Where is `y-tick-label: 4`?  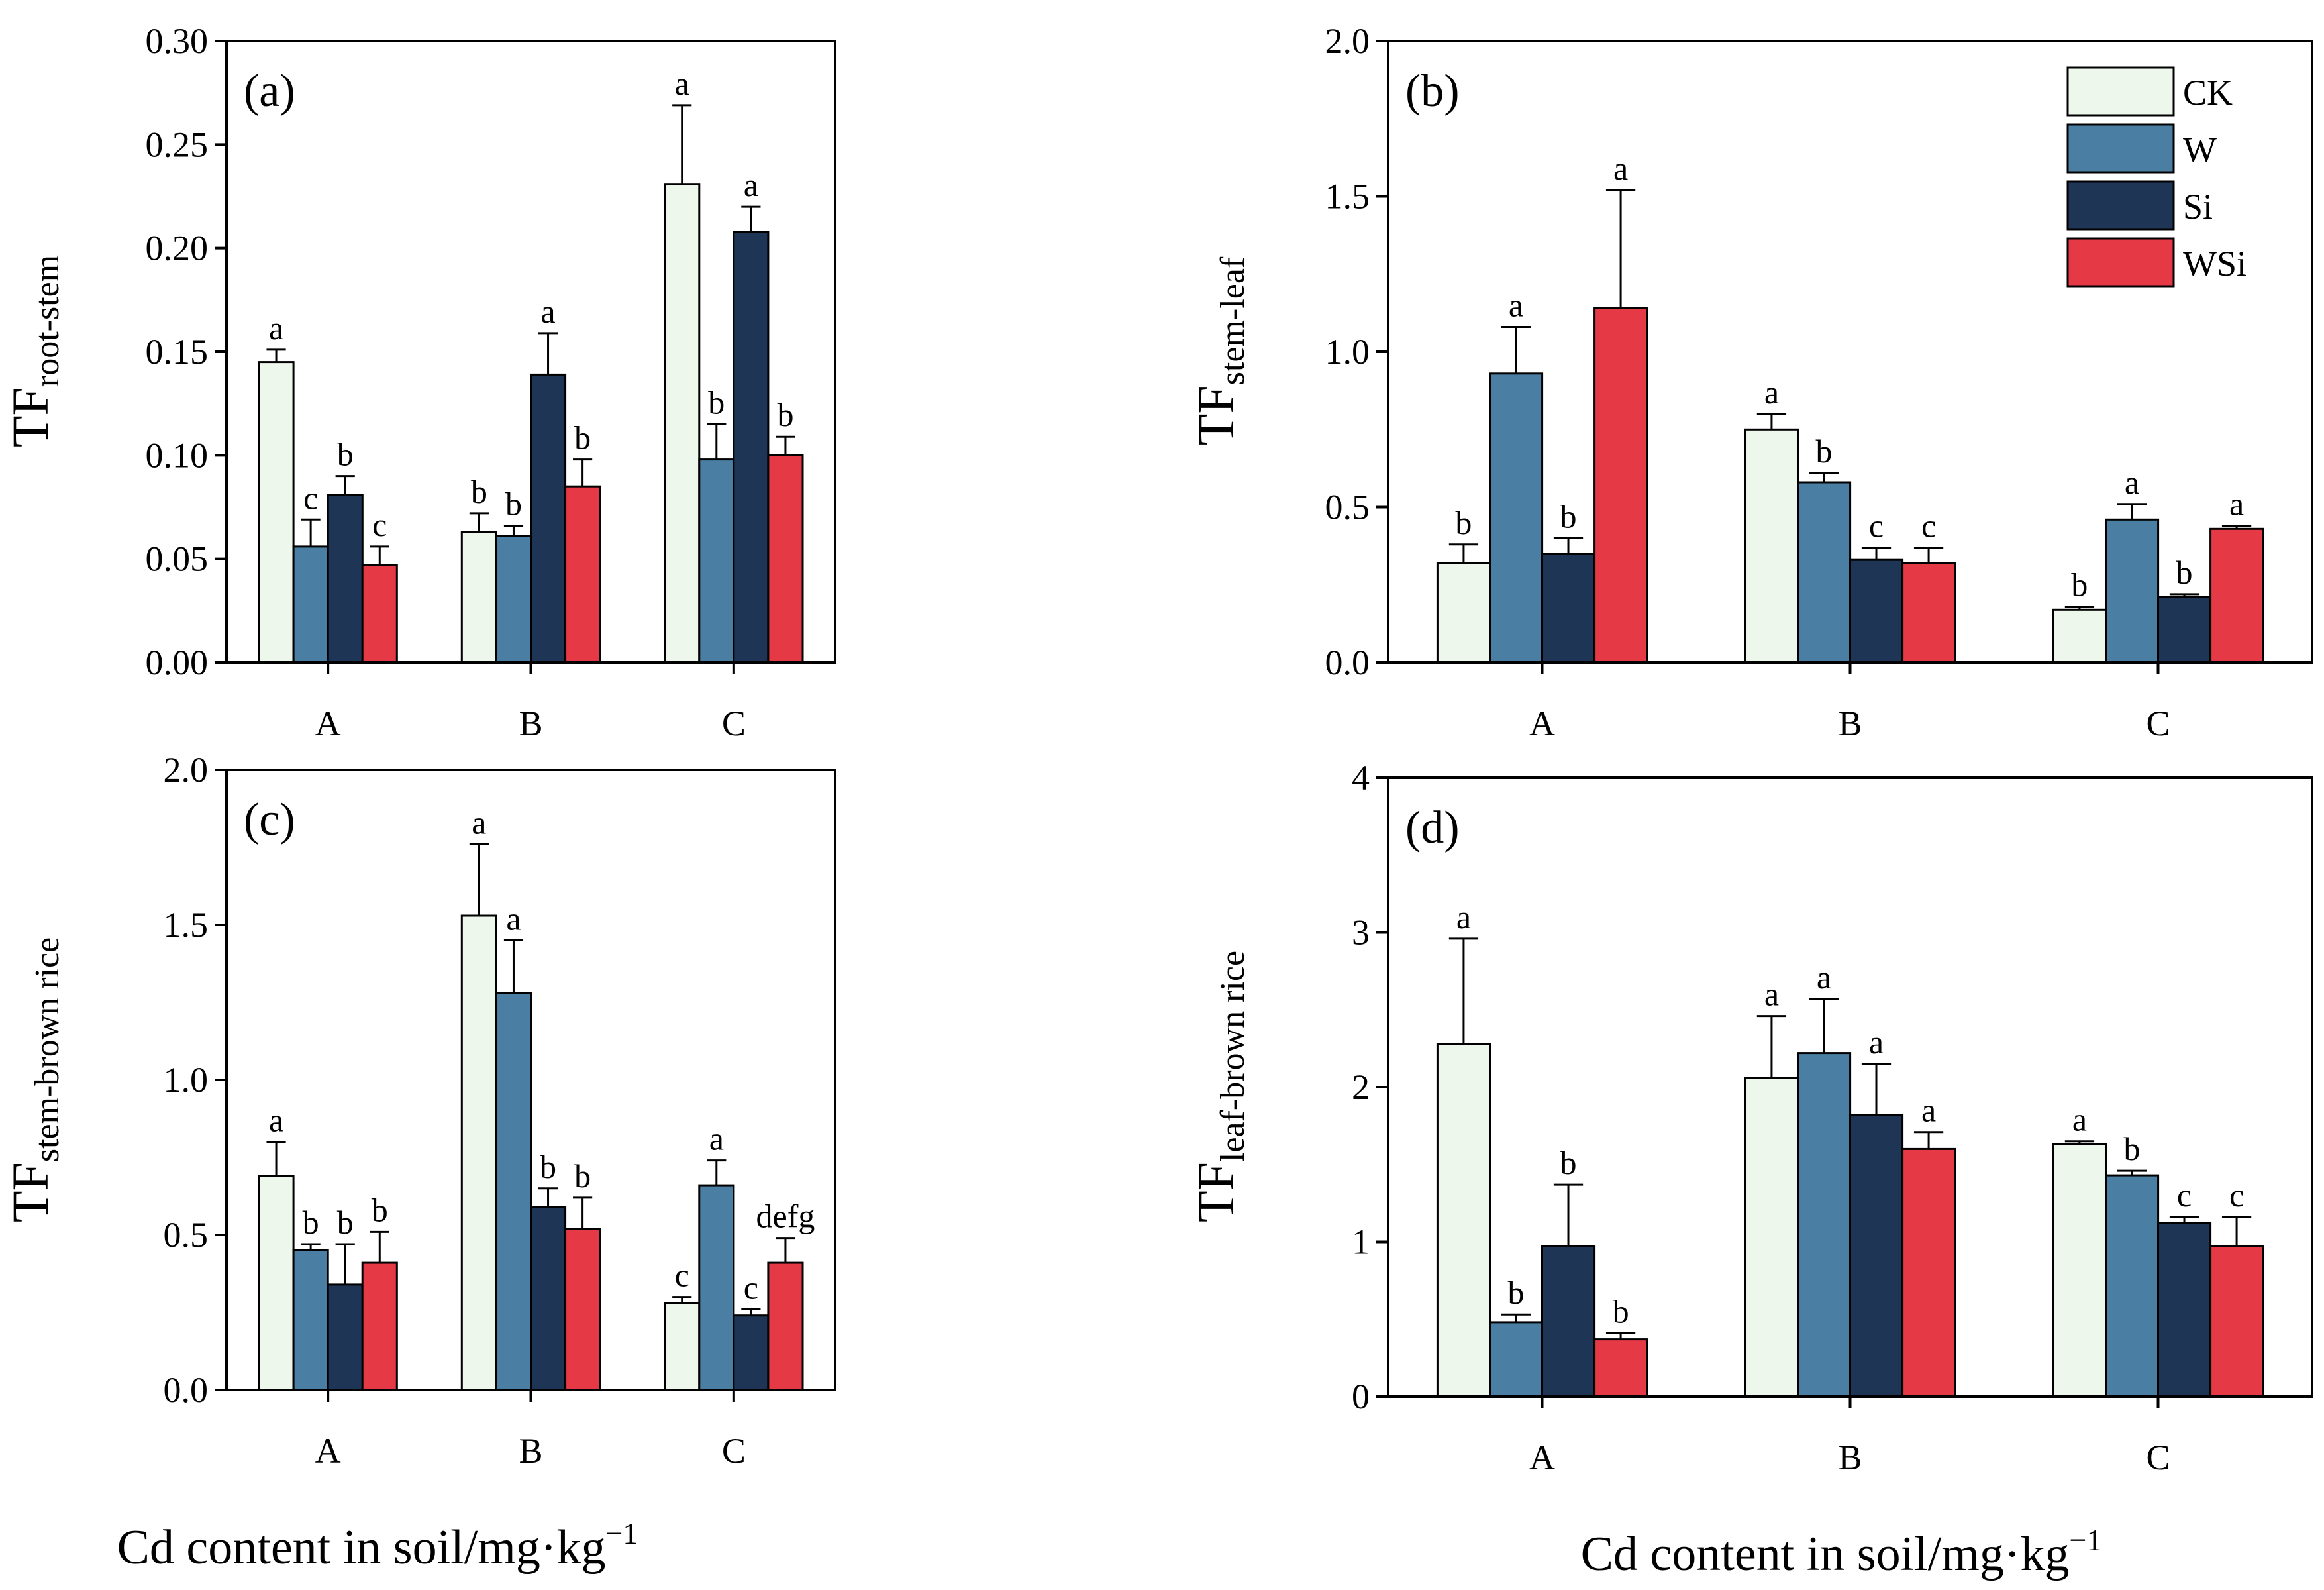
y-tick-label: 4 is located at coordinates (1361, 778).